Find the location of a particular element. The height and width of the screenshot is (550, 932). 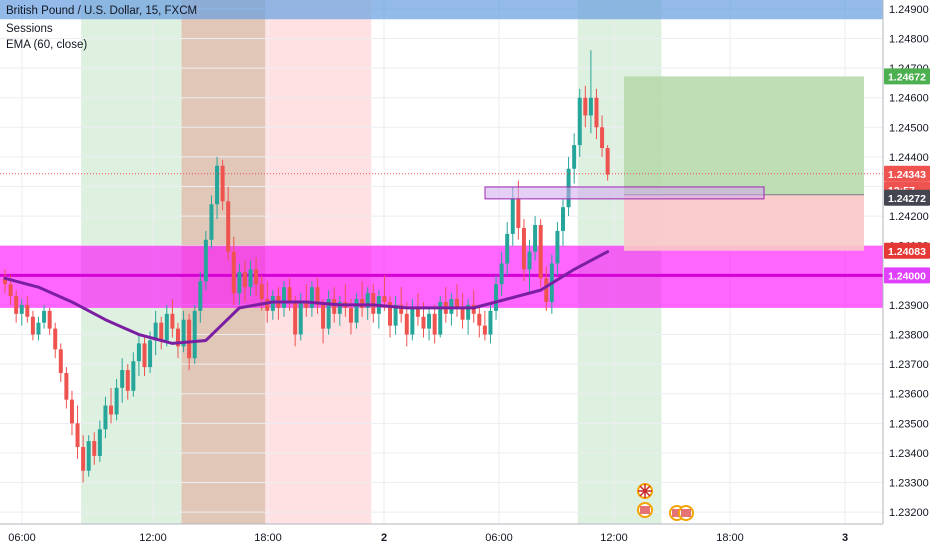

time-axis is located at coordinates (441, 537).